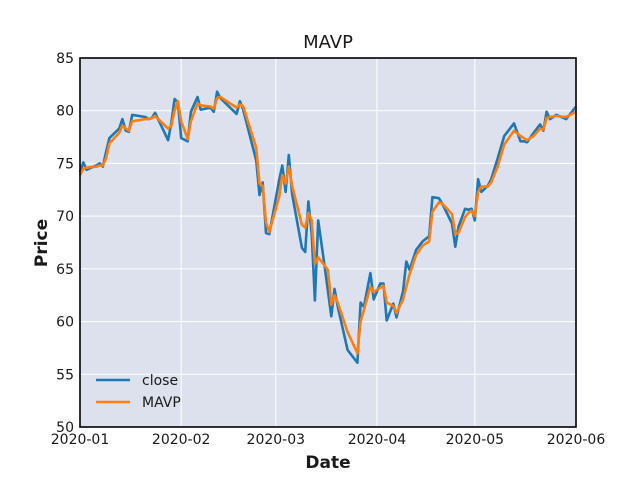 This screenshot has height=480, width=640. What do you see at coordinates (328, 42) in the screenshot?
I see `chart-title: MAVP` at bounding box center [328, 42].